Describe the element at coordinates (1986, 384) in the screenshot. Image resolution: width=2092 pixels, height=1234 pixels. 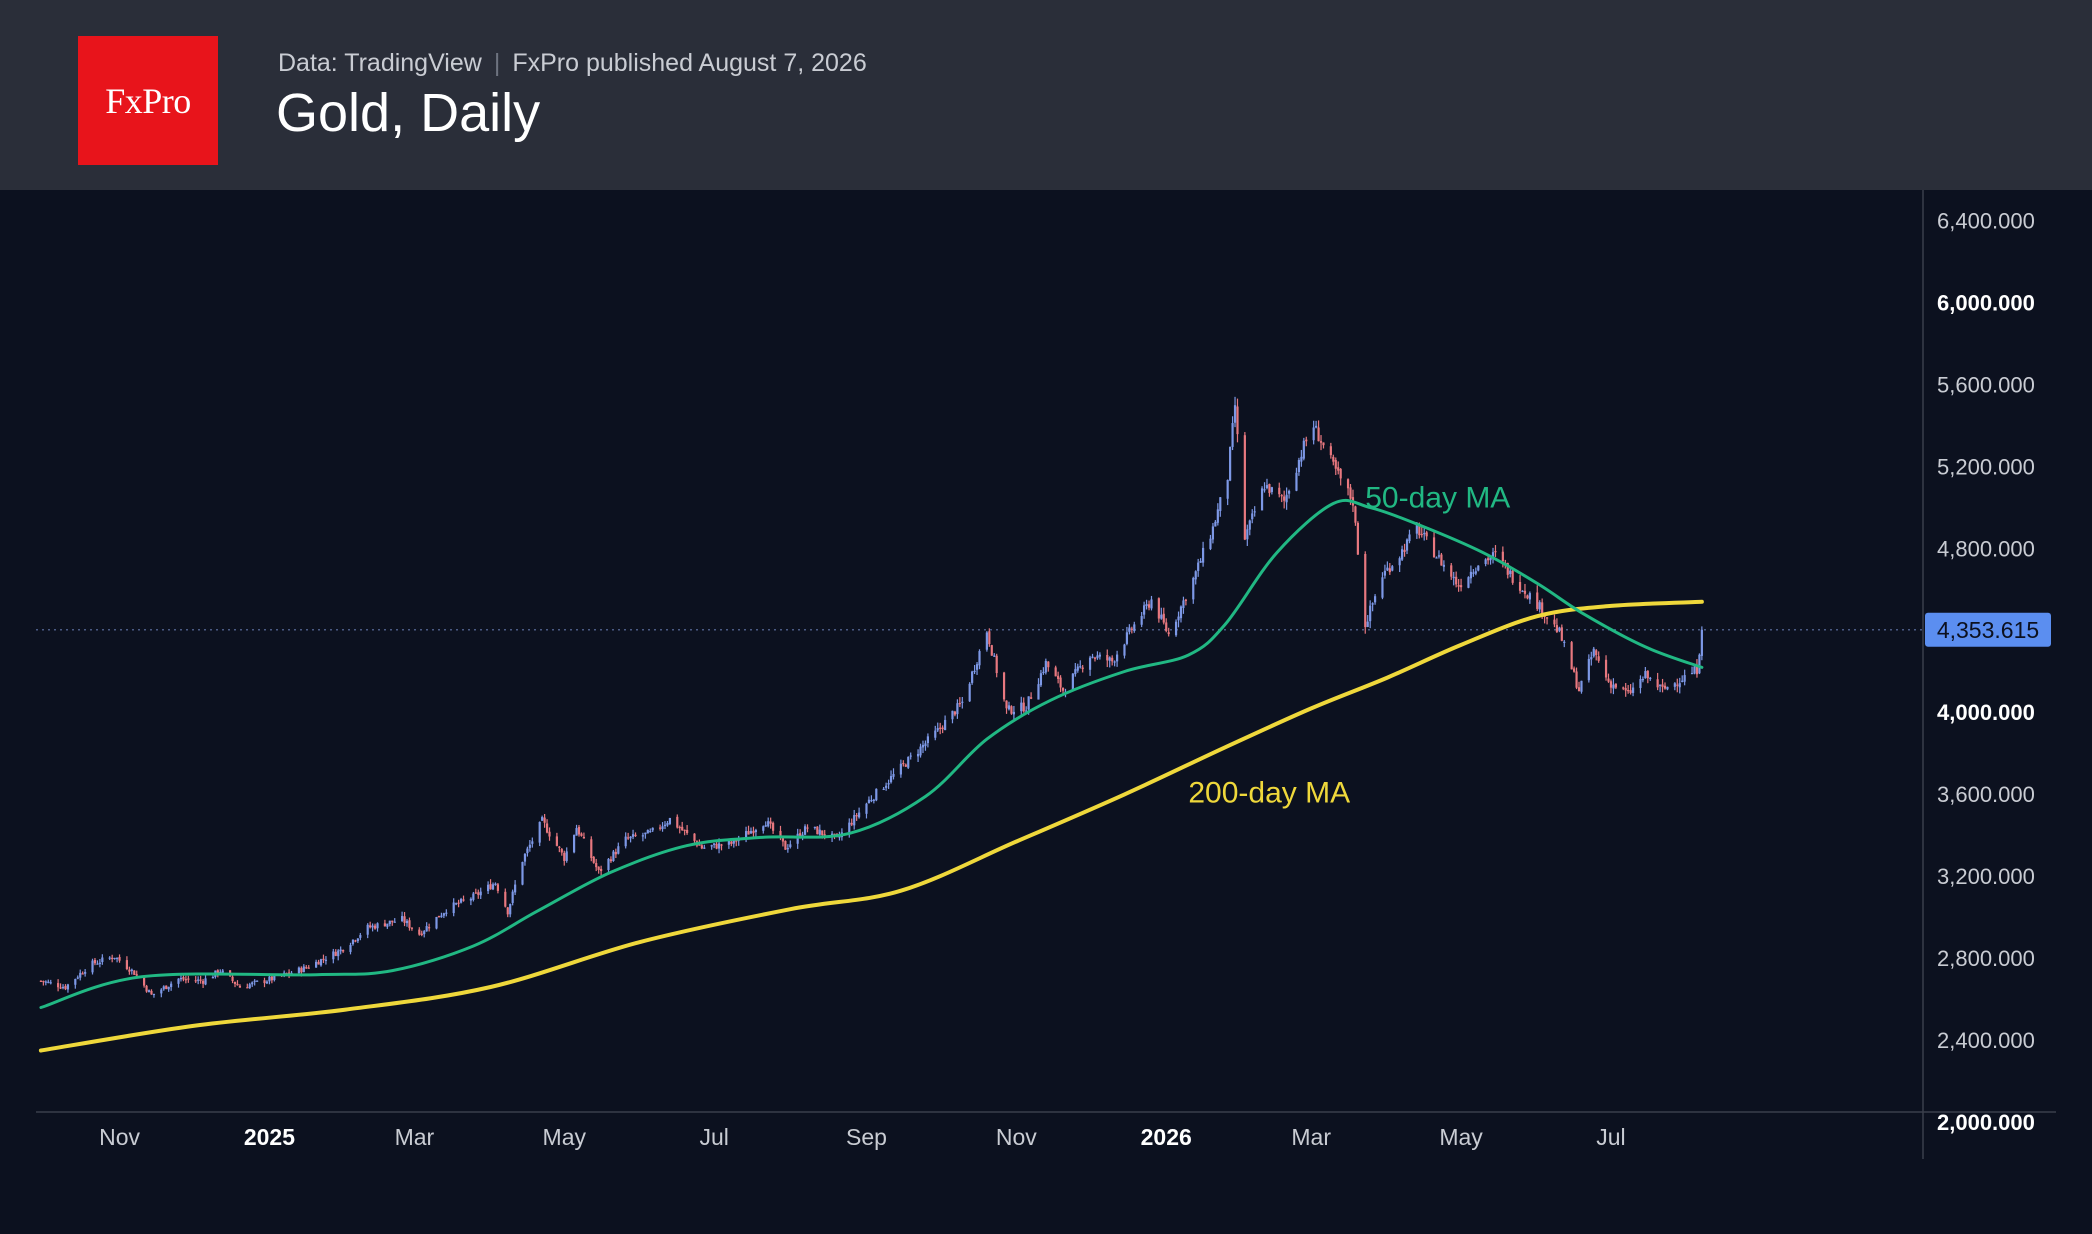
I see `y-tick-label: 5,600.000` at that location.